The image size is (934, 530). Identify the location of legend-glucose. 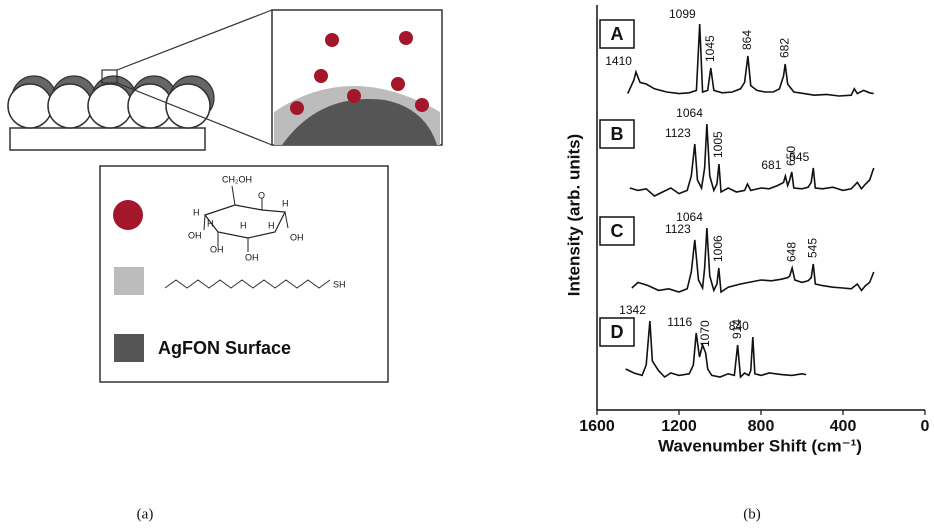
(128, 215).